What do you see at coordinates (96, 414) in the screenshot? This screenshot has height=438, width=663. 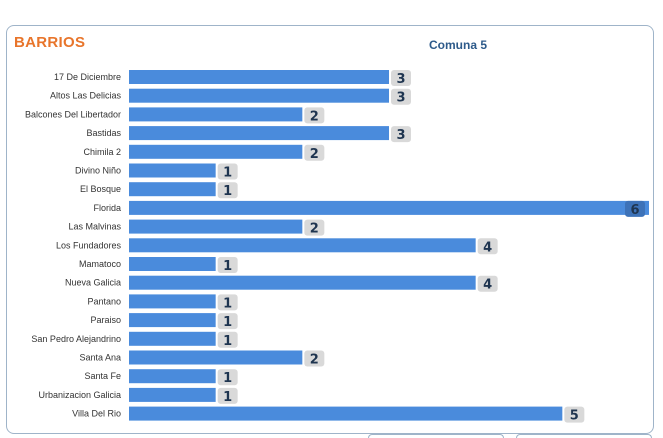 I see `category-label: Villa Del Rio` at bounding box center [96, 414].